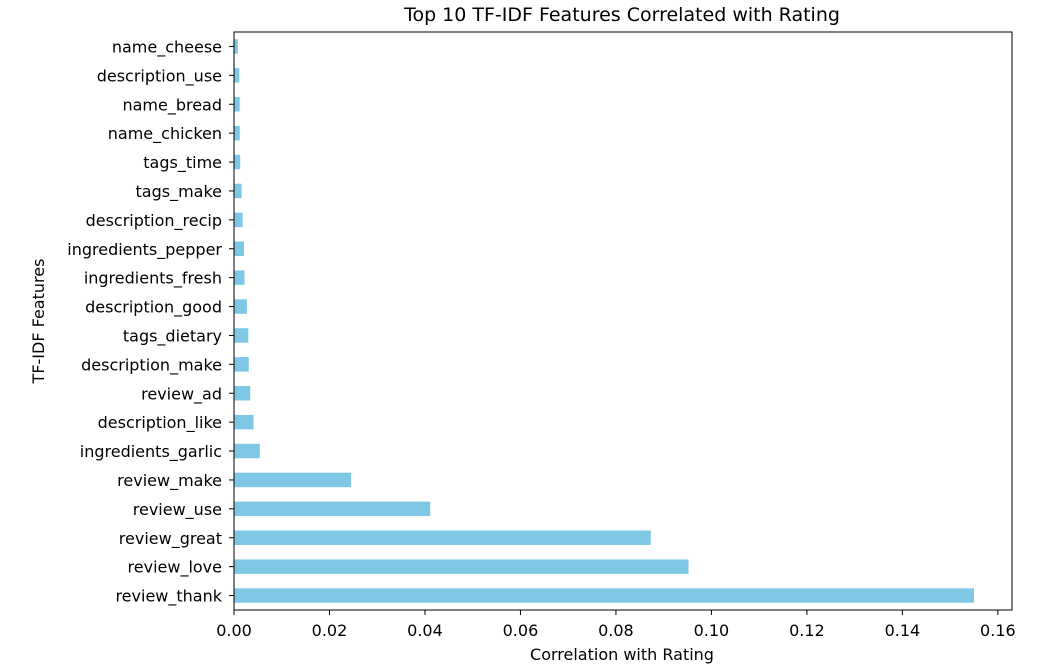 Image resolution: width=1040 pixels, height=672 pixels. I want to click on y-tick-label: description_use, so click(159, 76).